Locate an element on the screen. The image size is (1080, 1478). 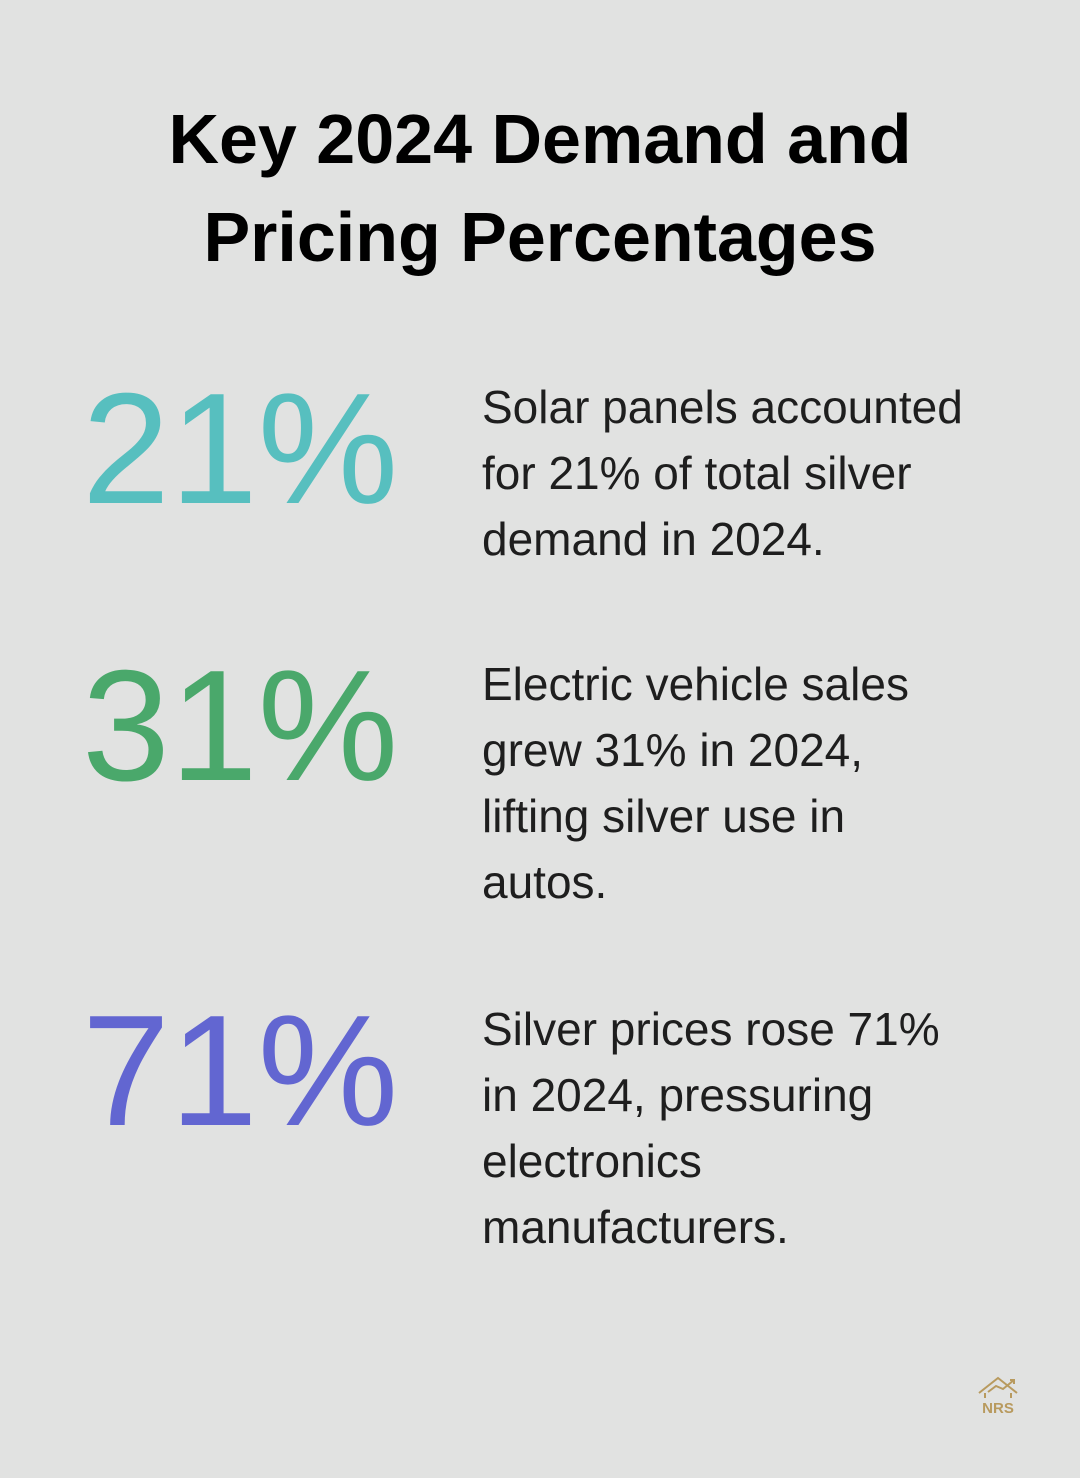
stat-description: Silver prices rose 71% is located at coordinates (711, 1029).